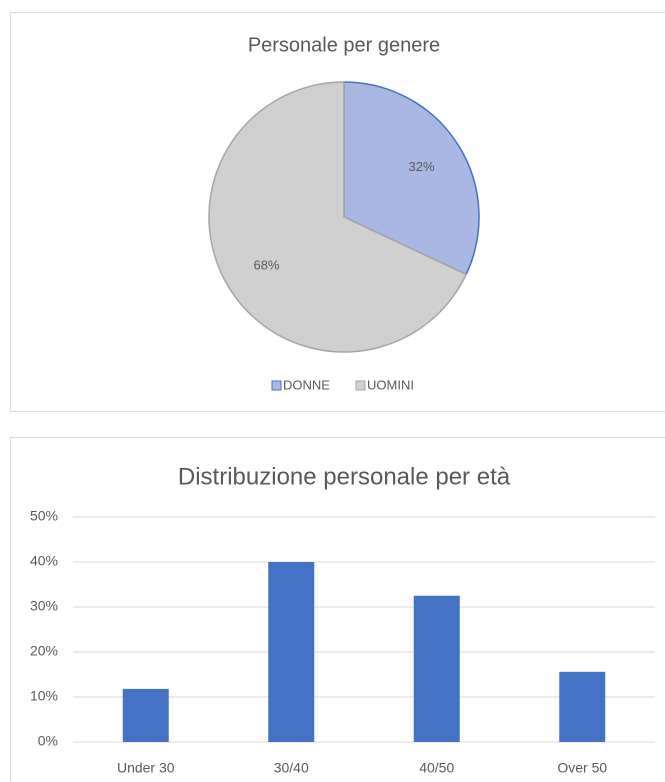  Describe the element at coordinates (421, 166) in the screenshot. I see `data-label: 32%` at that location.